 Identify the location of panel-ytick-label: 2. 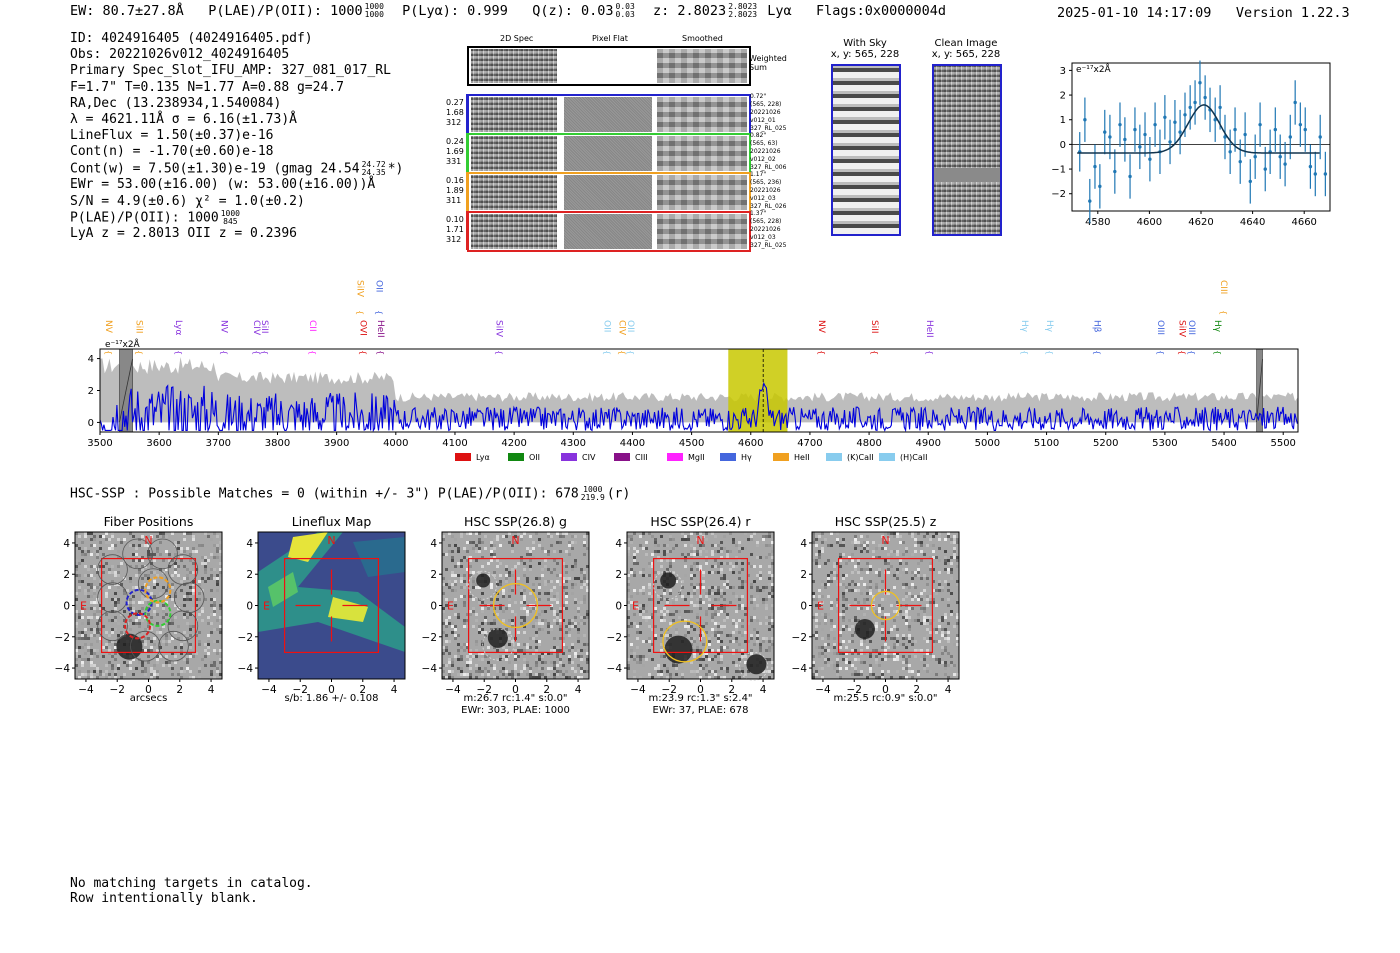
(433, 575).